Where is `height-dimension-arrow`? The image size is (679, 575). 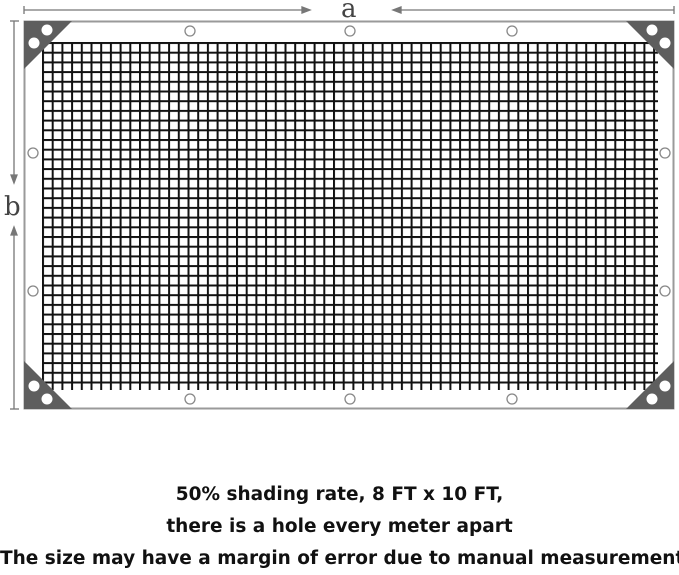
height-dimension-arrow is located at coordinates (14, 215).